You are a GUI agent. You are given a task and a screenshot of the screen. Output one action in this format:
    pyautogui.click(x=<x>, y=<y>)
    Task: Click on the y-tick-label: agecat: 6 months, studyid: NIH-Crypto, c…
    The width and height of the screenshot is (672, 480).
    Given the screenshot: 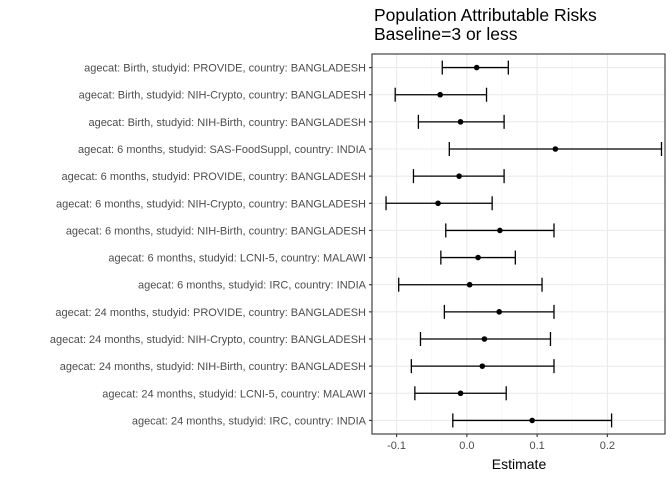 What is the action you would take?
    pyautogui.click(x=211, y=204)
    